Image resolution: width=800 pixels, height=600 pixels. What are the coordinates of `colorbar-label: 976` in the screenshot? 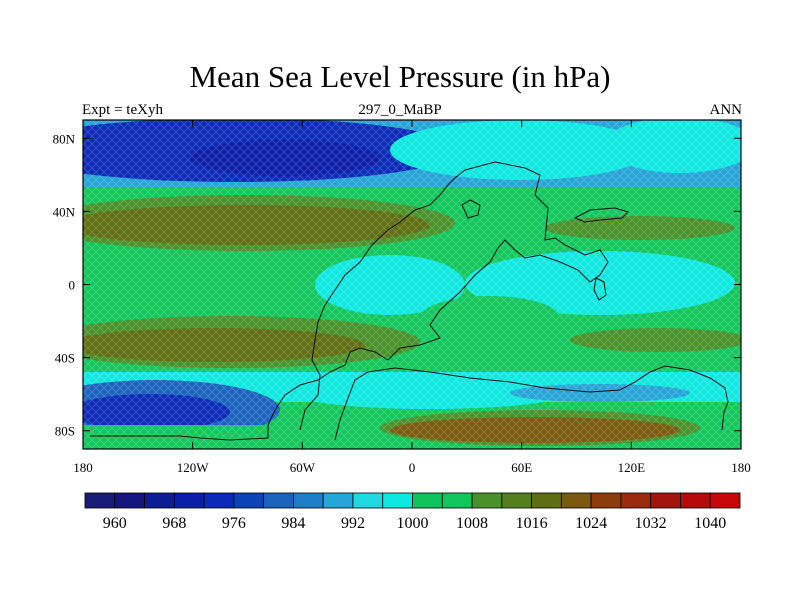 It's located at (234, 523).